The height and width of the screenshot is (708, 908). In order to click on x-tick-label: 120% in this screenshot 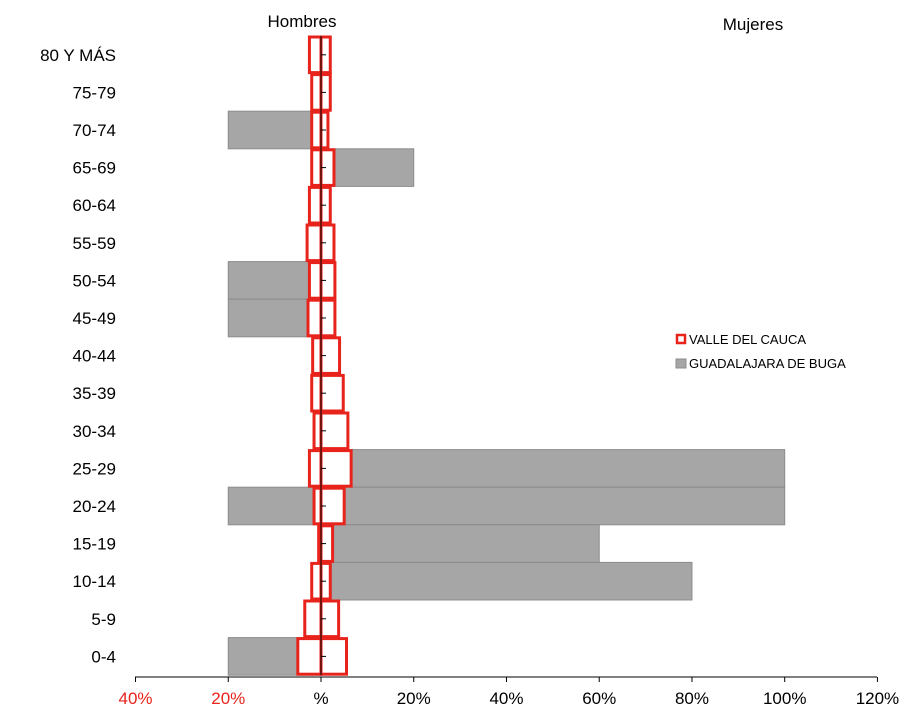, I will do `click(877, 698)`.